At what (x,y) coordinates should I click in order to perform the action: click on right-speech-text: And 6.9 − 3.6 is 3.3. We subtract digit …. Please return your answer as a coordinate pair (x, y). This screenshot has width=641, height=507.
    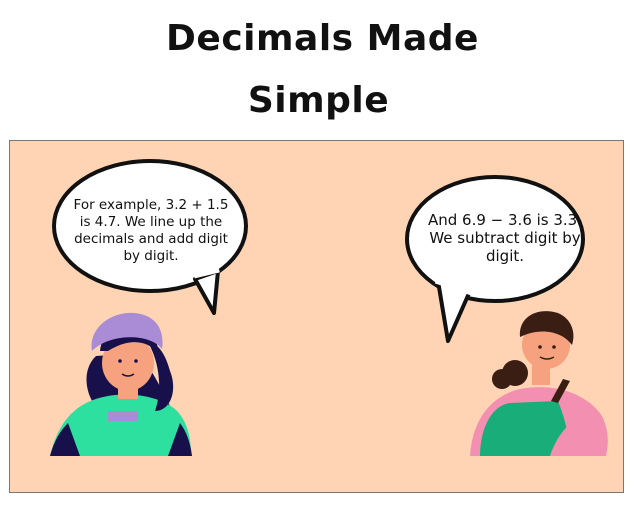
    Looking at the image, I should click on (504, 238).